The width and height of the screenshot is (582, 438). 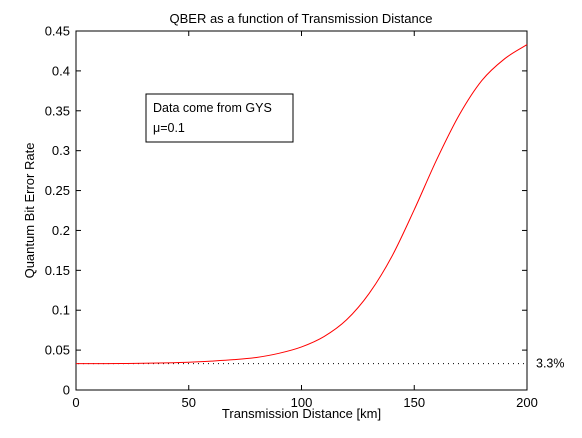 What do you see at coordinates (414, 402) in the screenshot?
I see `x-tick-label: 150` at bounding box center [414, 402].